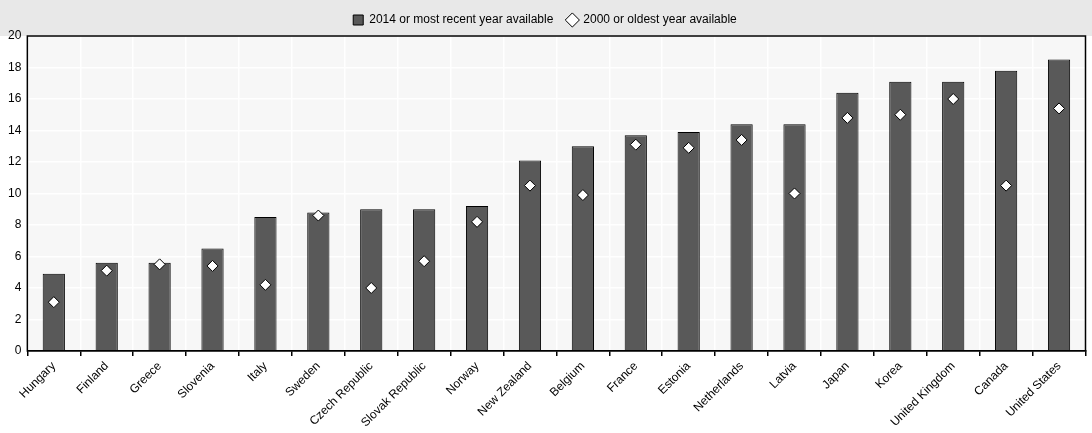  I want to click on x-tick-label: Italy, so click(257, 371).